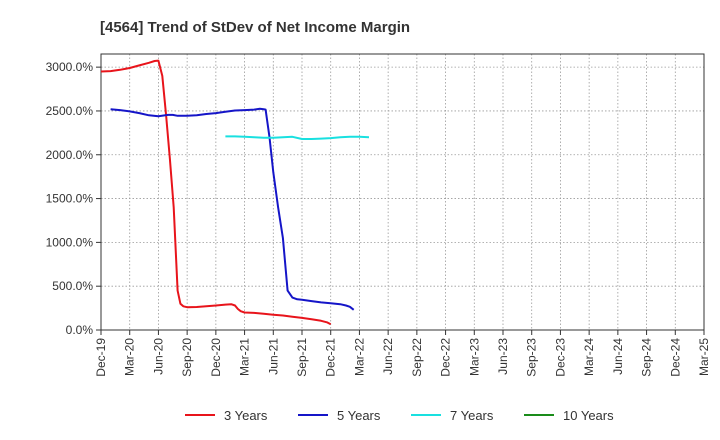 The image size is (720, 440). What do you see at coordinates (80, 330) in the screenshot?
I see `y-tick-label: 0.0%` at bounding box center [80, 330].